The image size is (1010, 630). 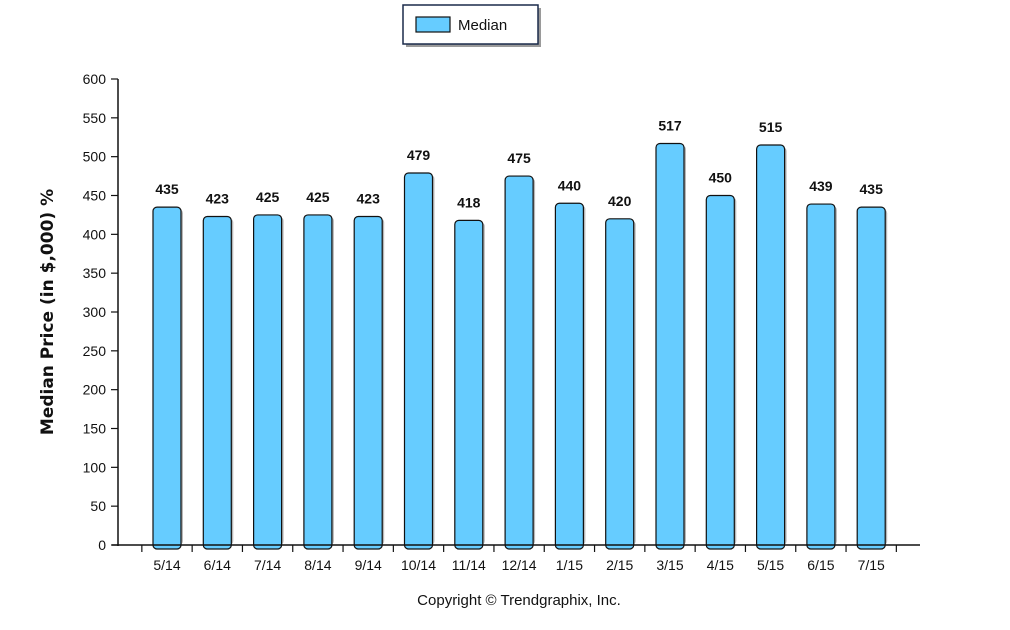 What do you see at coordinates (569, 565) in the screenshot?
I see `x-tick-label-1/15: 1/15` at bounding box center [569, 565].